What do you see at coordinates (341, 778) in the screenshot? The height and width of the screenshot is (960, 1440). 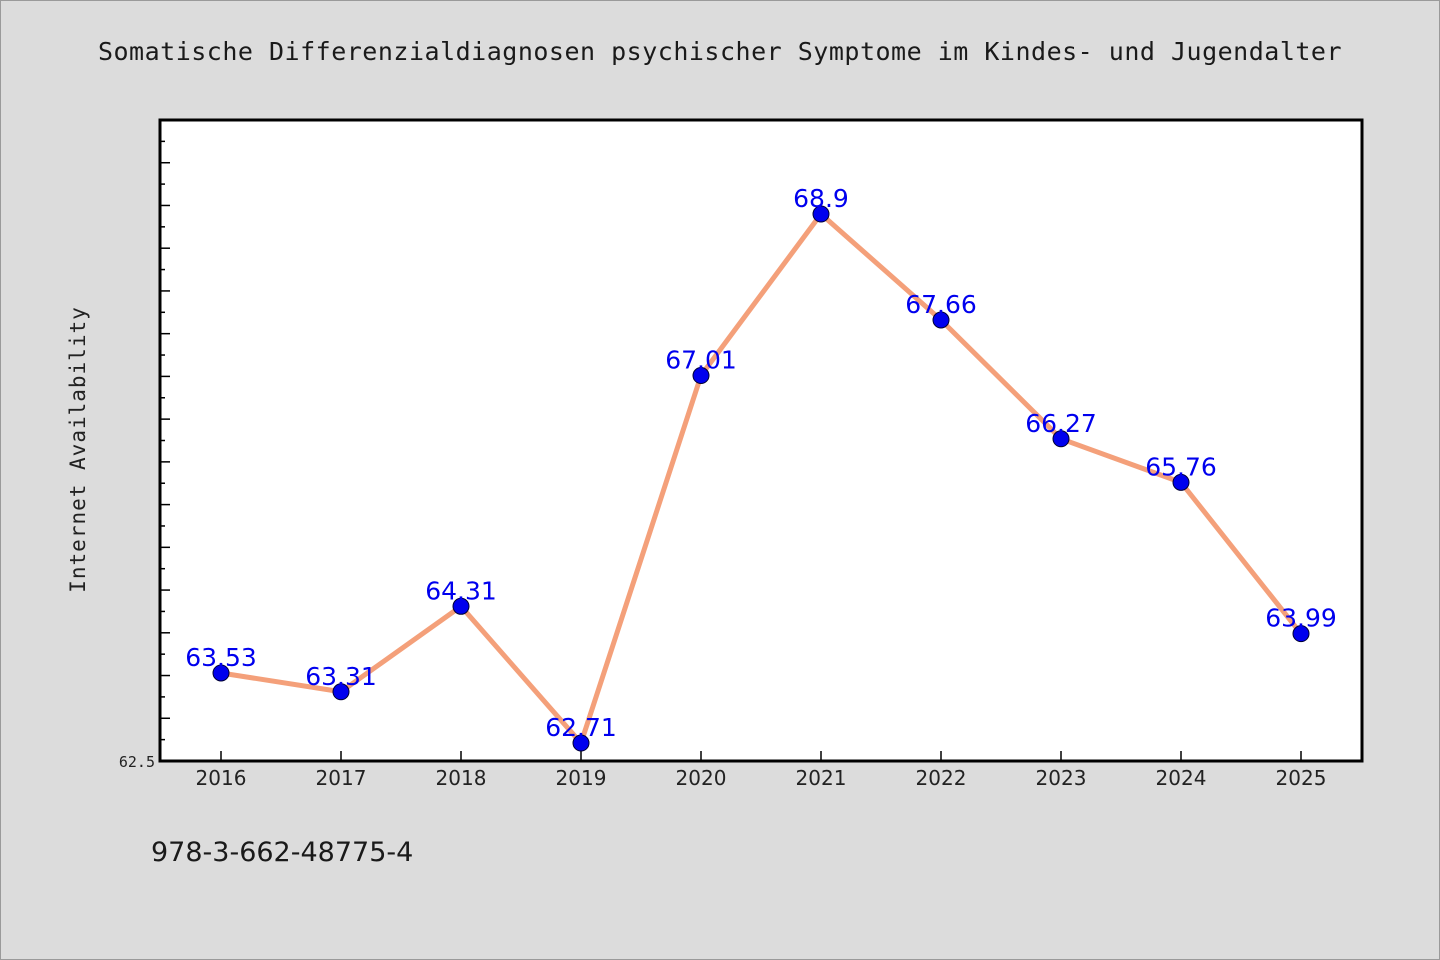 I see `x-tick-label: 2017` at bounding box center [341, 778].